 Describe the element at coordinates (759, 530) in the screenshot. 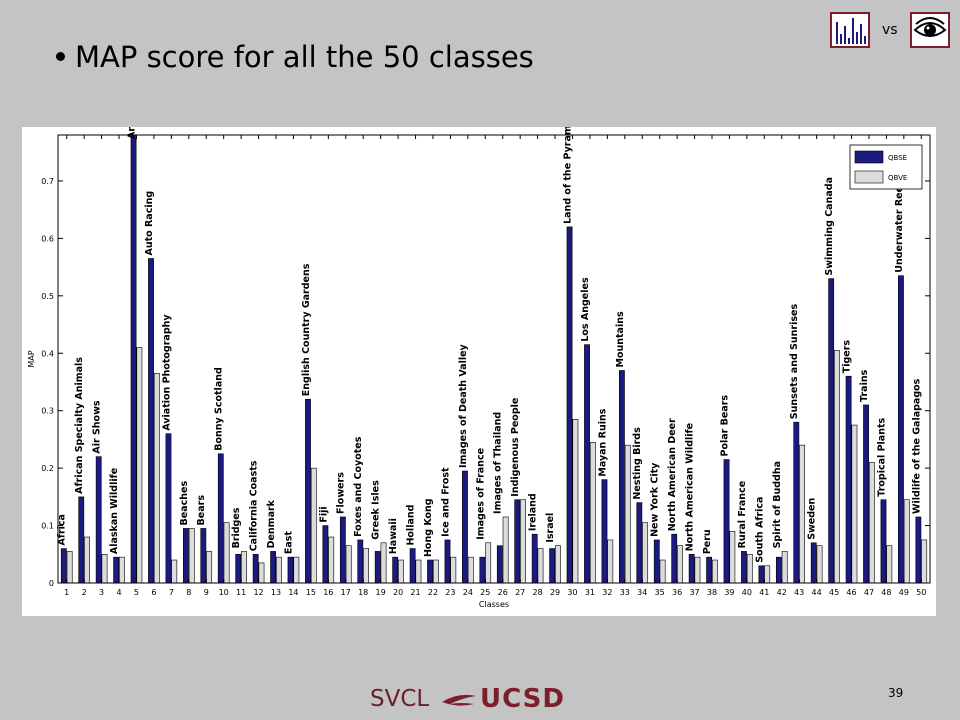

I see `category-label: South Africa` at that location.